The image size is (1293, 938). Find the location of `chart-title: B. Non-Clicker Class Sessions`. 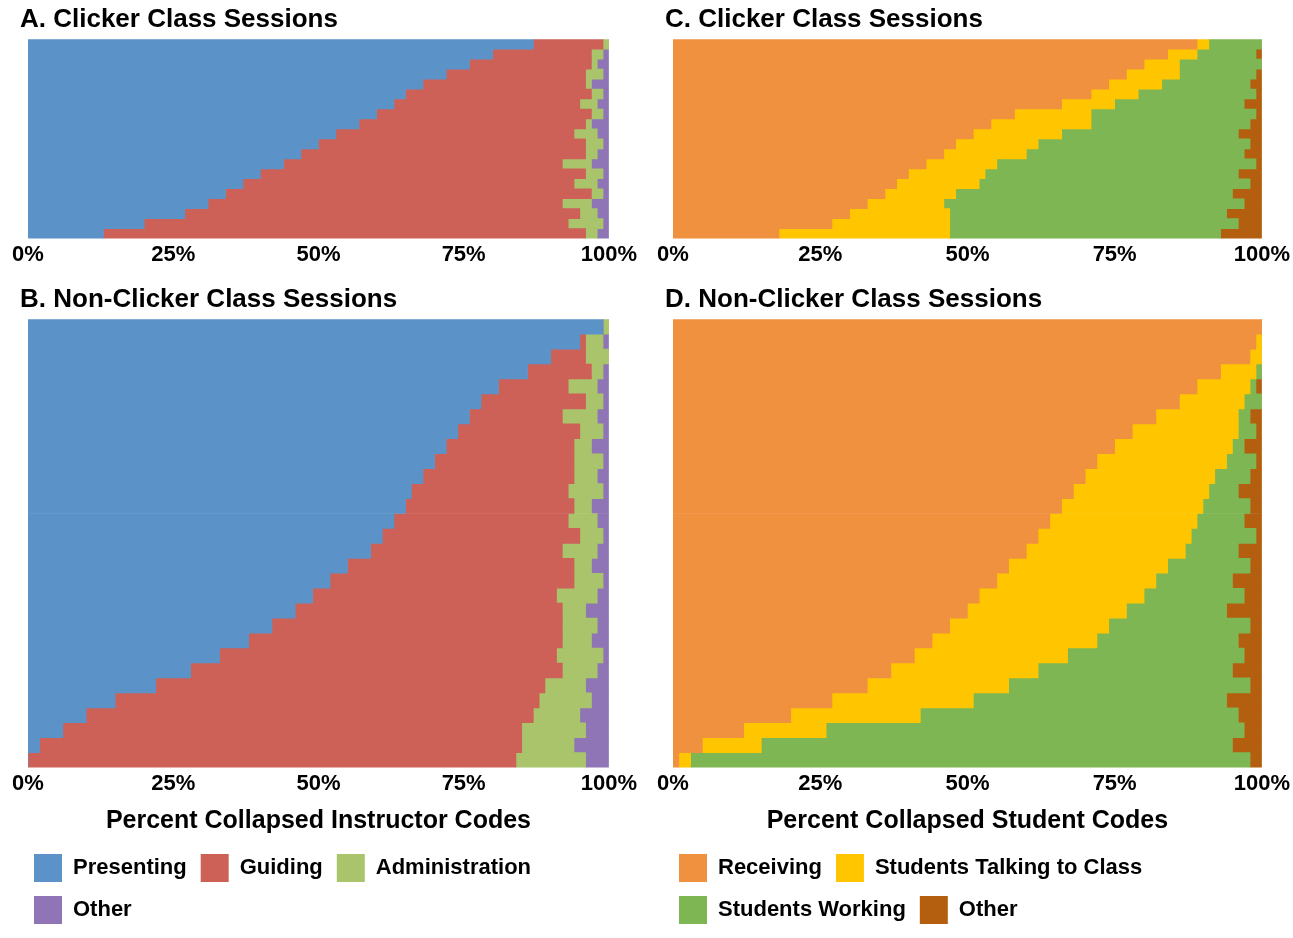

chart-title: B. Non-Clicker Class Sessions is located at coordinates (209, 297).